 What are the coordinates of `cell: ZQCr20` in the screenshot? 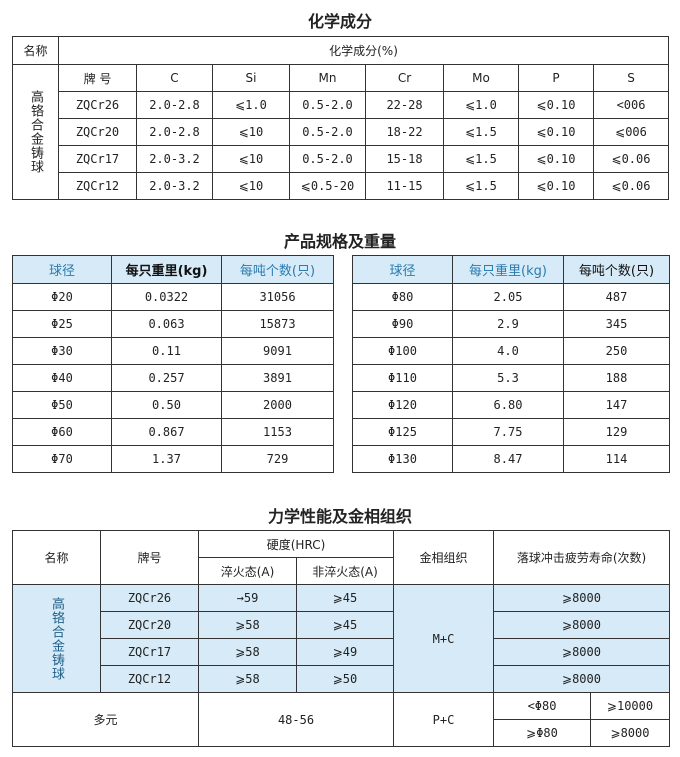 It's located at (97, 132).